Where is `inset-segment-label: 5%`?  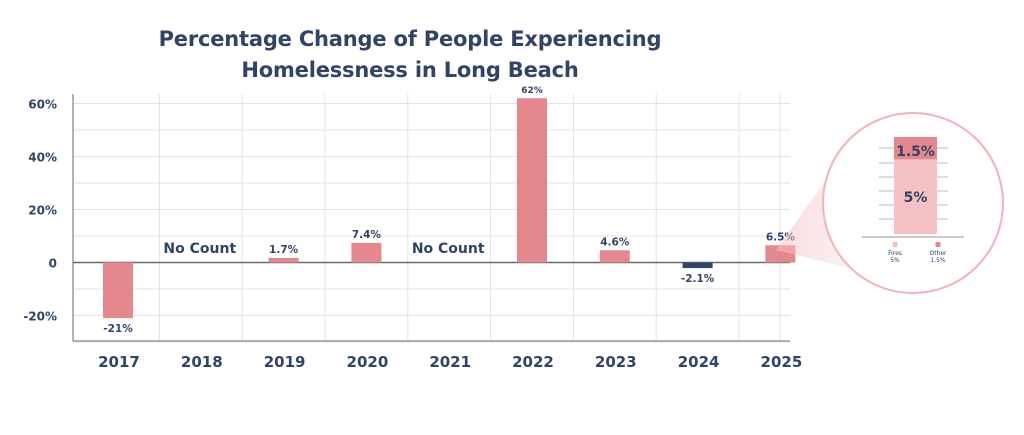 inset-segment-label: 5% is located at coordinates (916, 198).